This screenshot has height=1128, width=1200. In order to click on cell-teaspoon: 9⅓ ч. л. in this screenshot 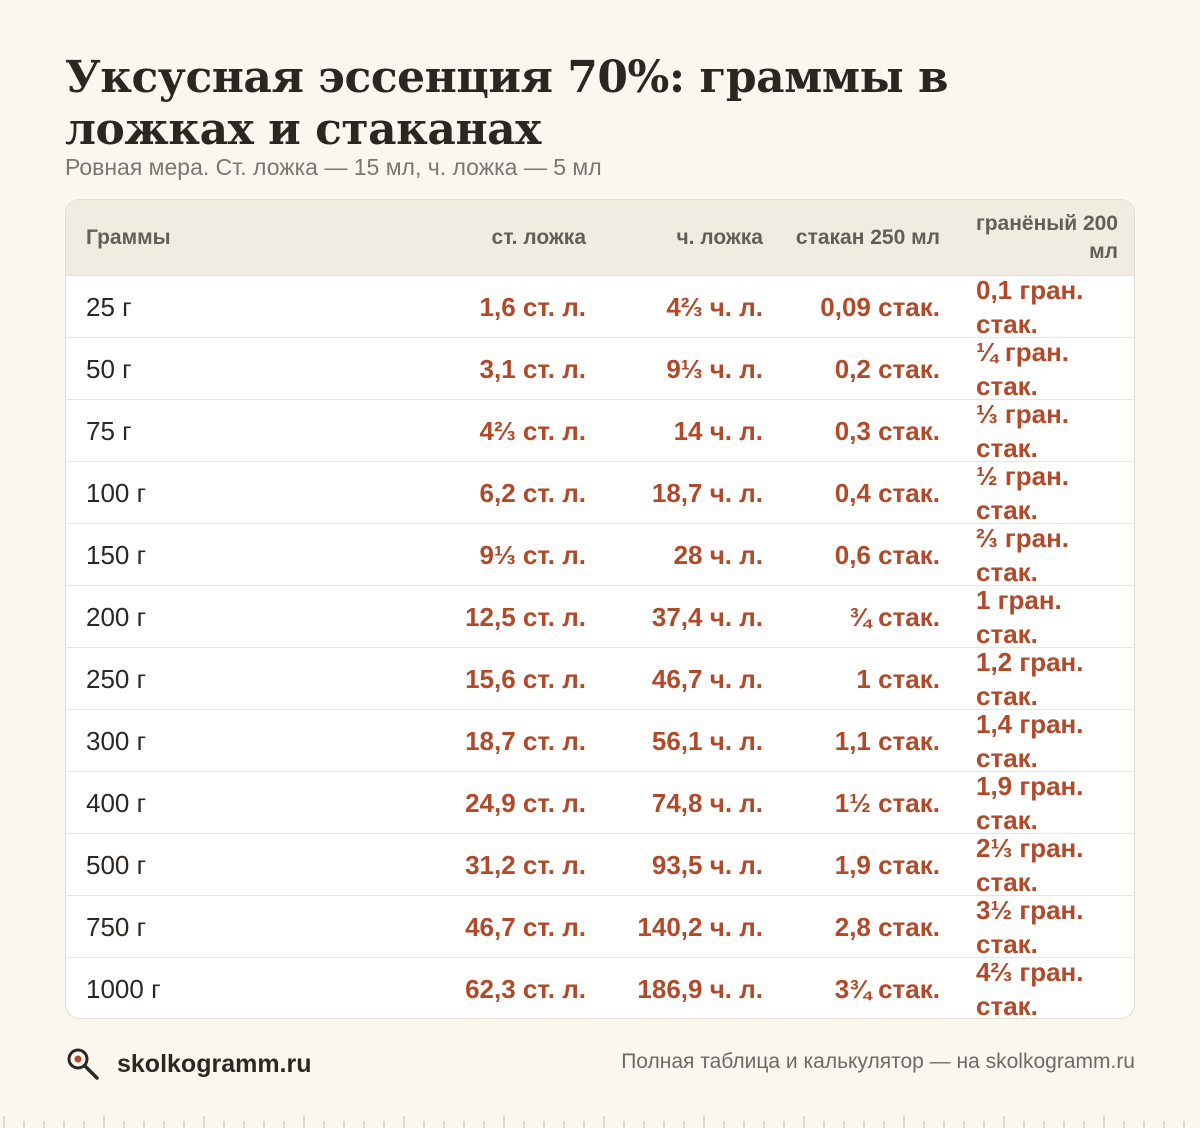, I will do `click(693, 369)`.